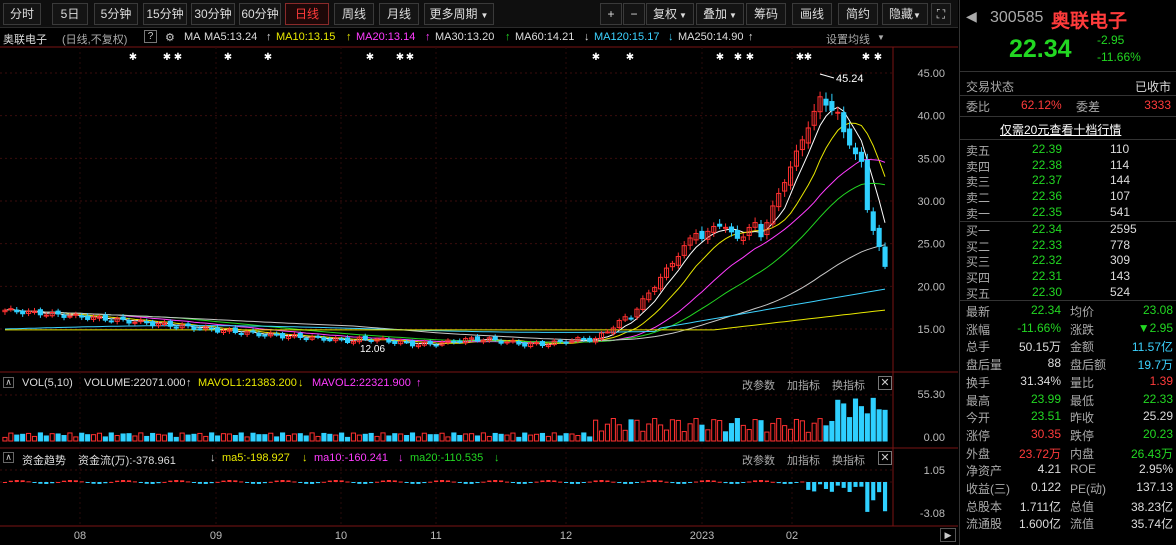 Image resolution: width=1176 pixels, height=545 pixels. What do you see at coordinates (545, 37) in the screenshot?
I see `ma60-value: MA60:14.21` at bounding box center [545, 37].